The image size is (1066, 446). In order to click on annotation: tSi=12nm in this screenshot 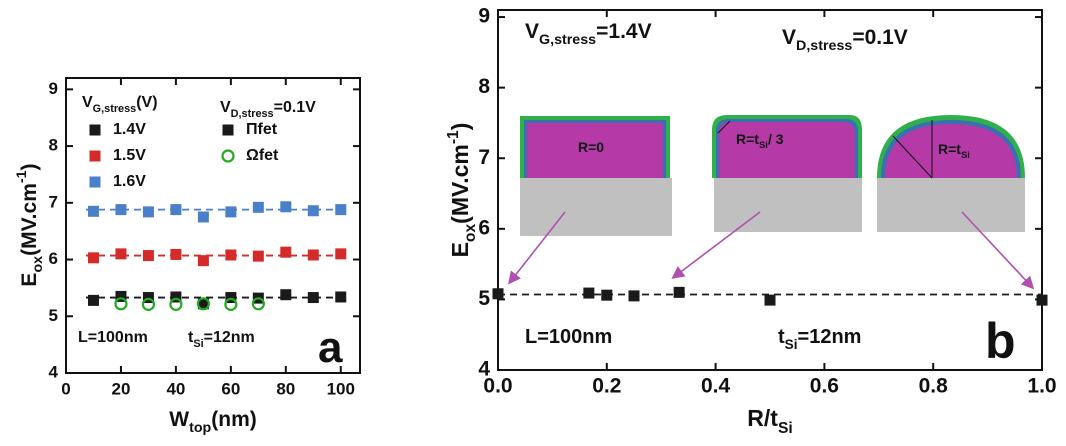, I will do `click(221, 339)`.